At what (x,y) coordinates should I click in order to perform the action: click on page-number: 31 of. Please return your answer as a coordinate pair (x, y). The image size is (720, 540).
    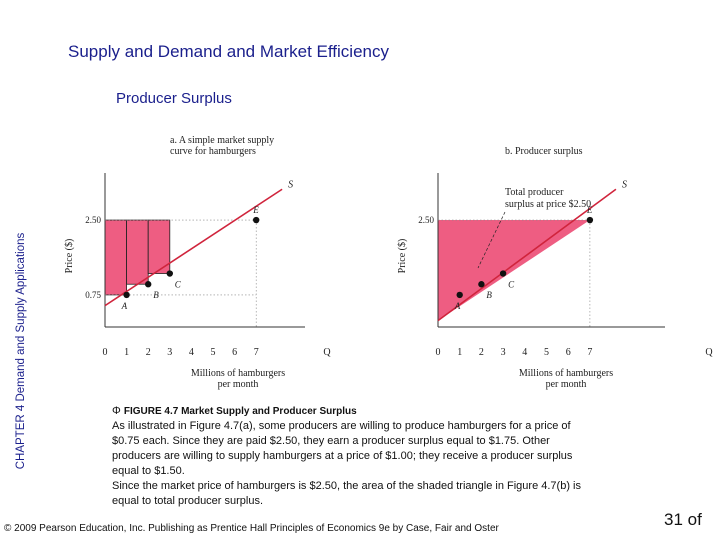
    Looking at the image, I should click on (683, 519).